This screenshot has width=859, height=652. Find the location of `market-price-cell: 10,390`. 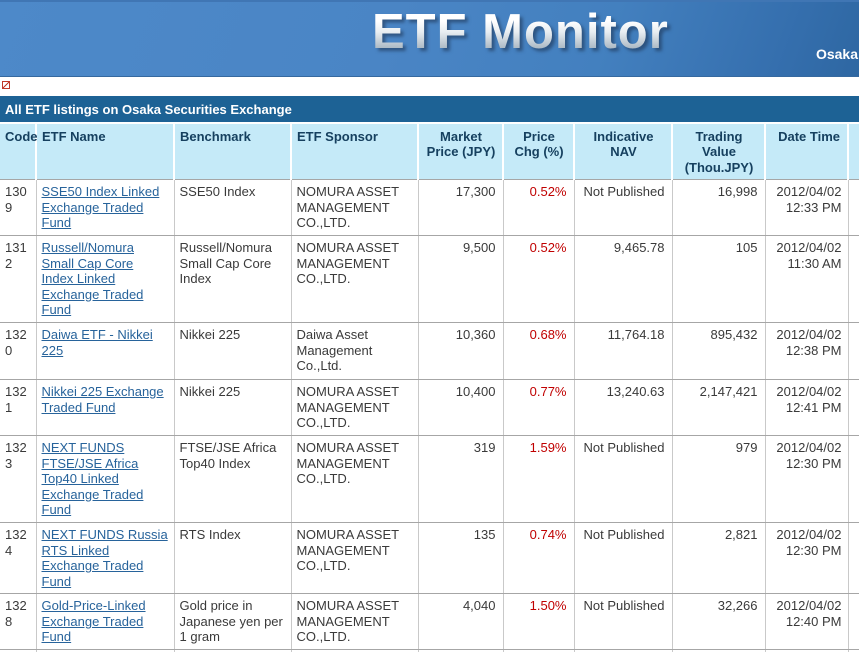

market-price-cell: 10,390 is located at coordinates (461, 650).